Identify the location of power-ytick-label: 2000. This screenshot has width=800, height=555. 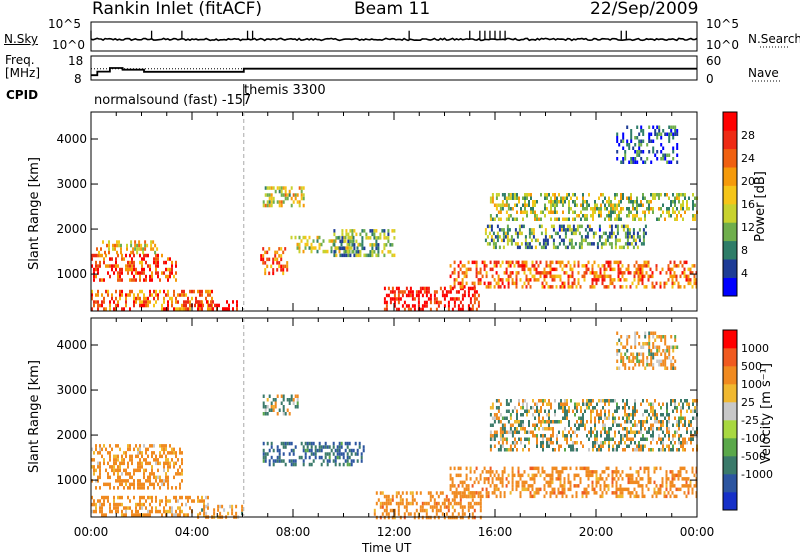
(71, 229).